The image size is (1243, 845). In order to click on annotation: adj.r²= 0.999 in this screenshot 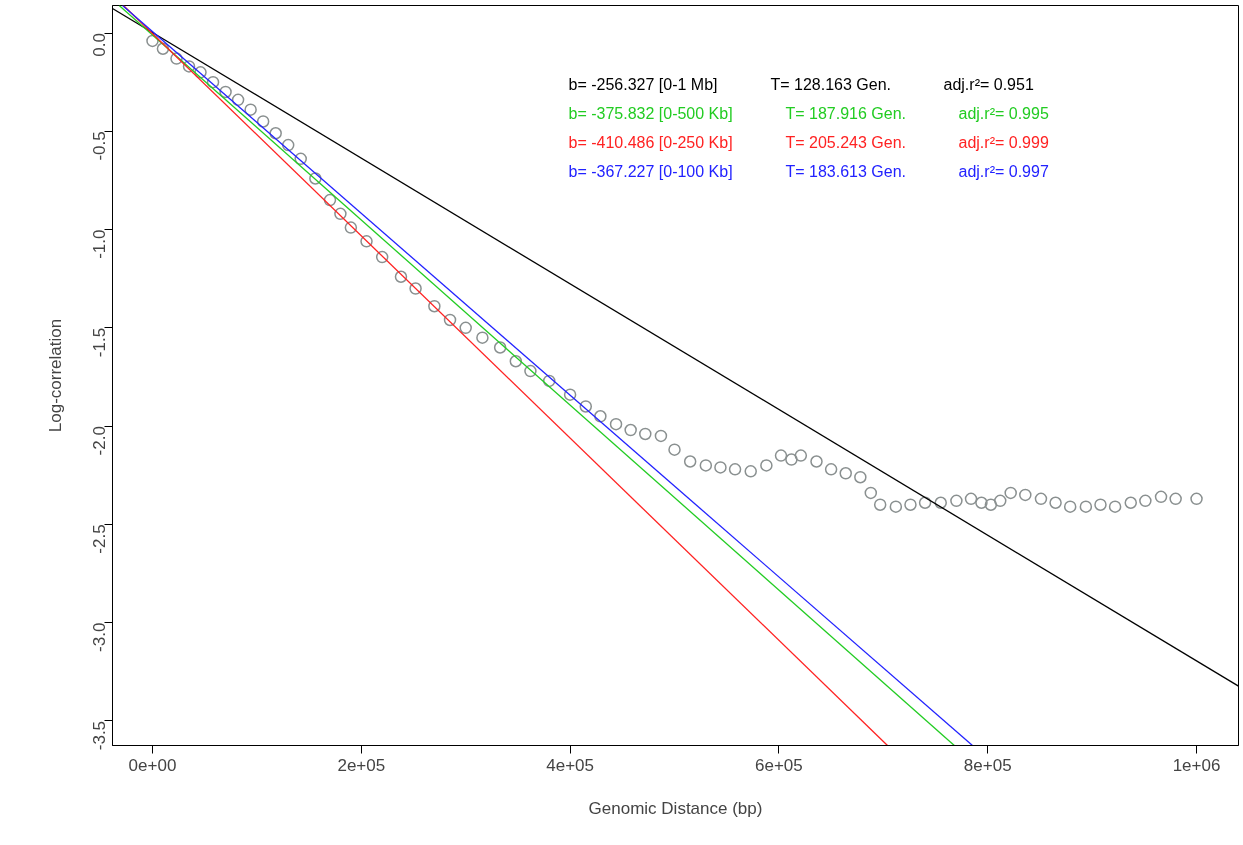, I will do `click(1003, 142)`.